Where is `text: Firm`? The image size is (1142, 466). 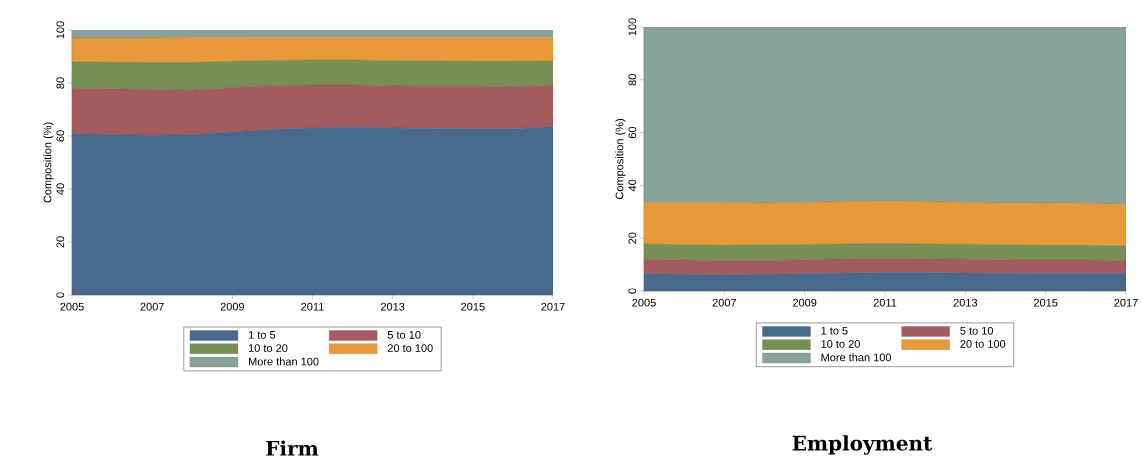 text: Firm is located at coordinates (292, 448).